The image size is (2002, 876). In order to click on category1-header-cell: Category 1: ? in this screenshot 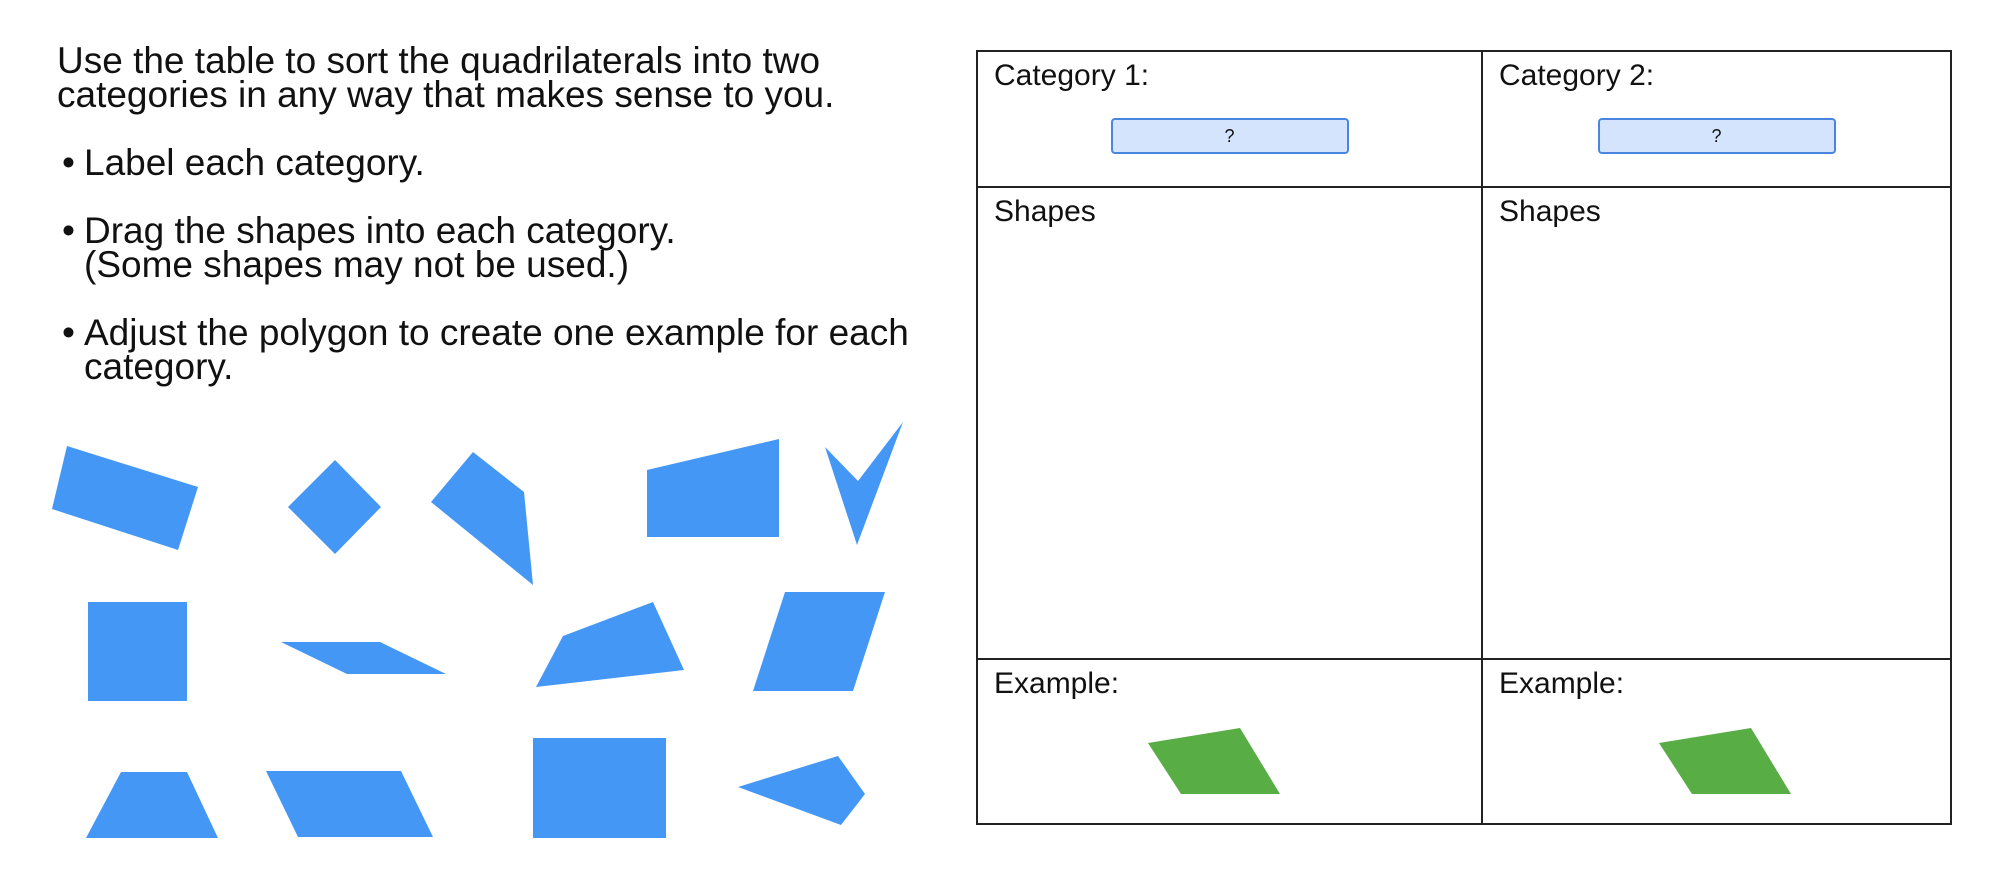, I will do `click(1230, 120)`.